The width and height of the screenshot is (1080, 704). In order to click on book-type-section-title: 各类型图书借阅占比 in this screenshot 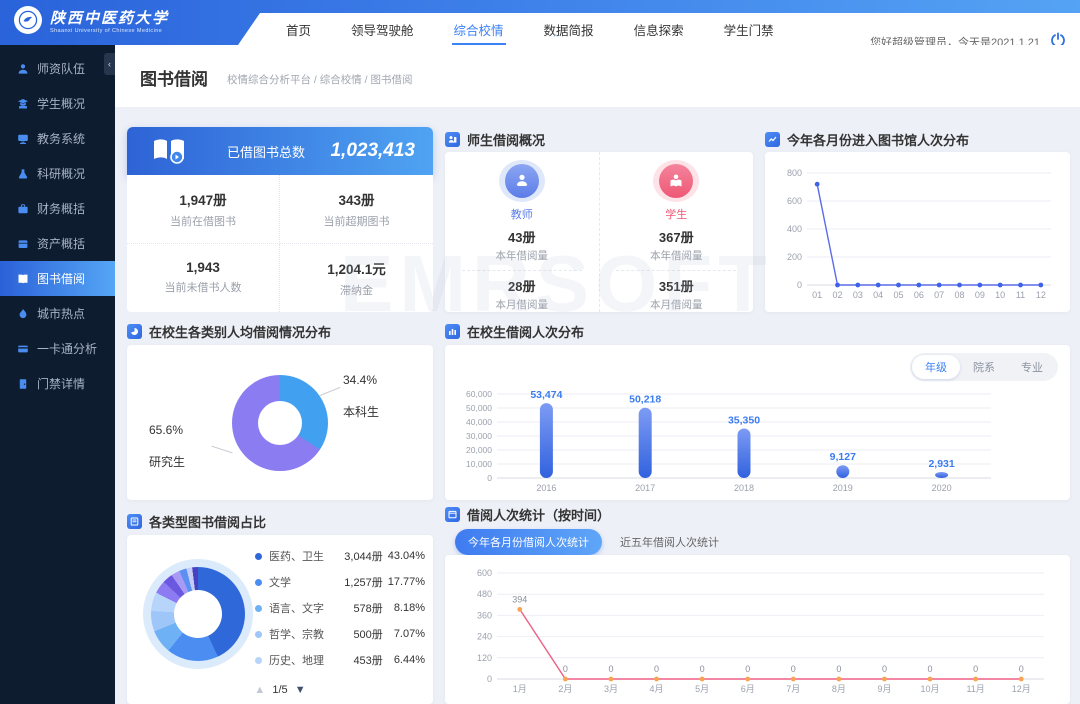, I will do `click(196, 521)`.